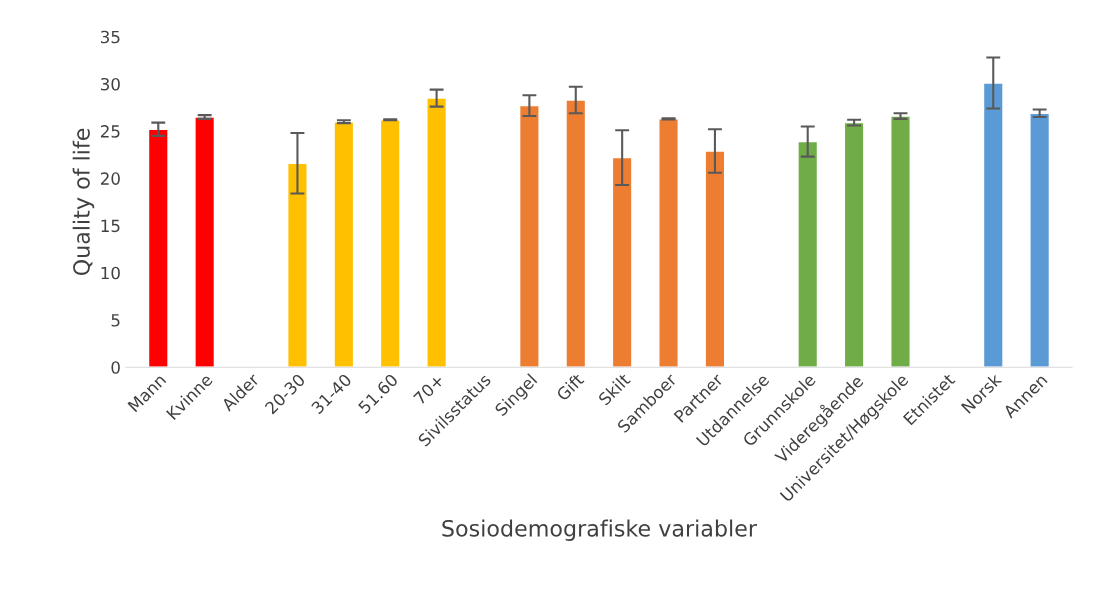 This screenshot has height=612, width=1094. I want to click on x-axis-title: Sosiodemografiske variabler, so click(599, 530).